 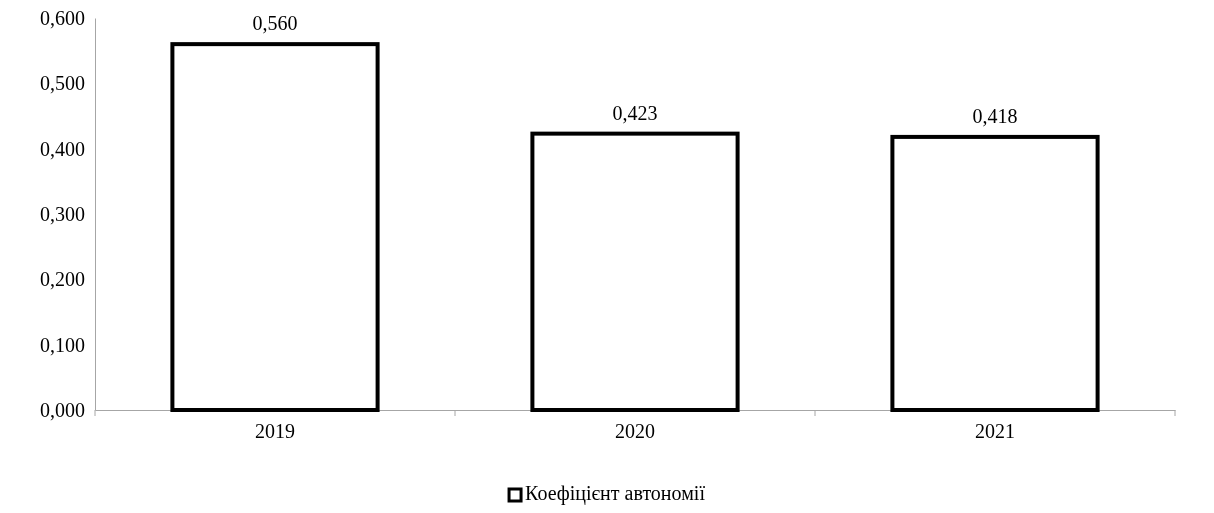 I want to click on y-tick-label: 0,400, so click(x=62, y=148).